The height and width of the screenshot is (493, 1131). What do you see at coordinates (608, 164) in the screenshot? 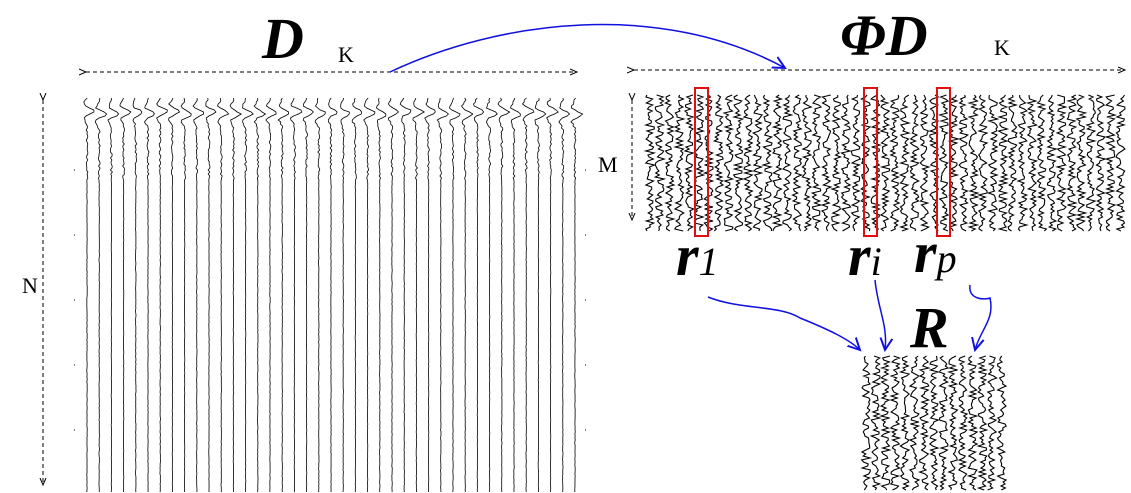
I see `side-label: M` at bounding box center [608, 164].